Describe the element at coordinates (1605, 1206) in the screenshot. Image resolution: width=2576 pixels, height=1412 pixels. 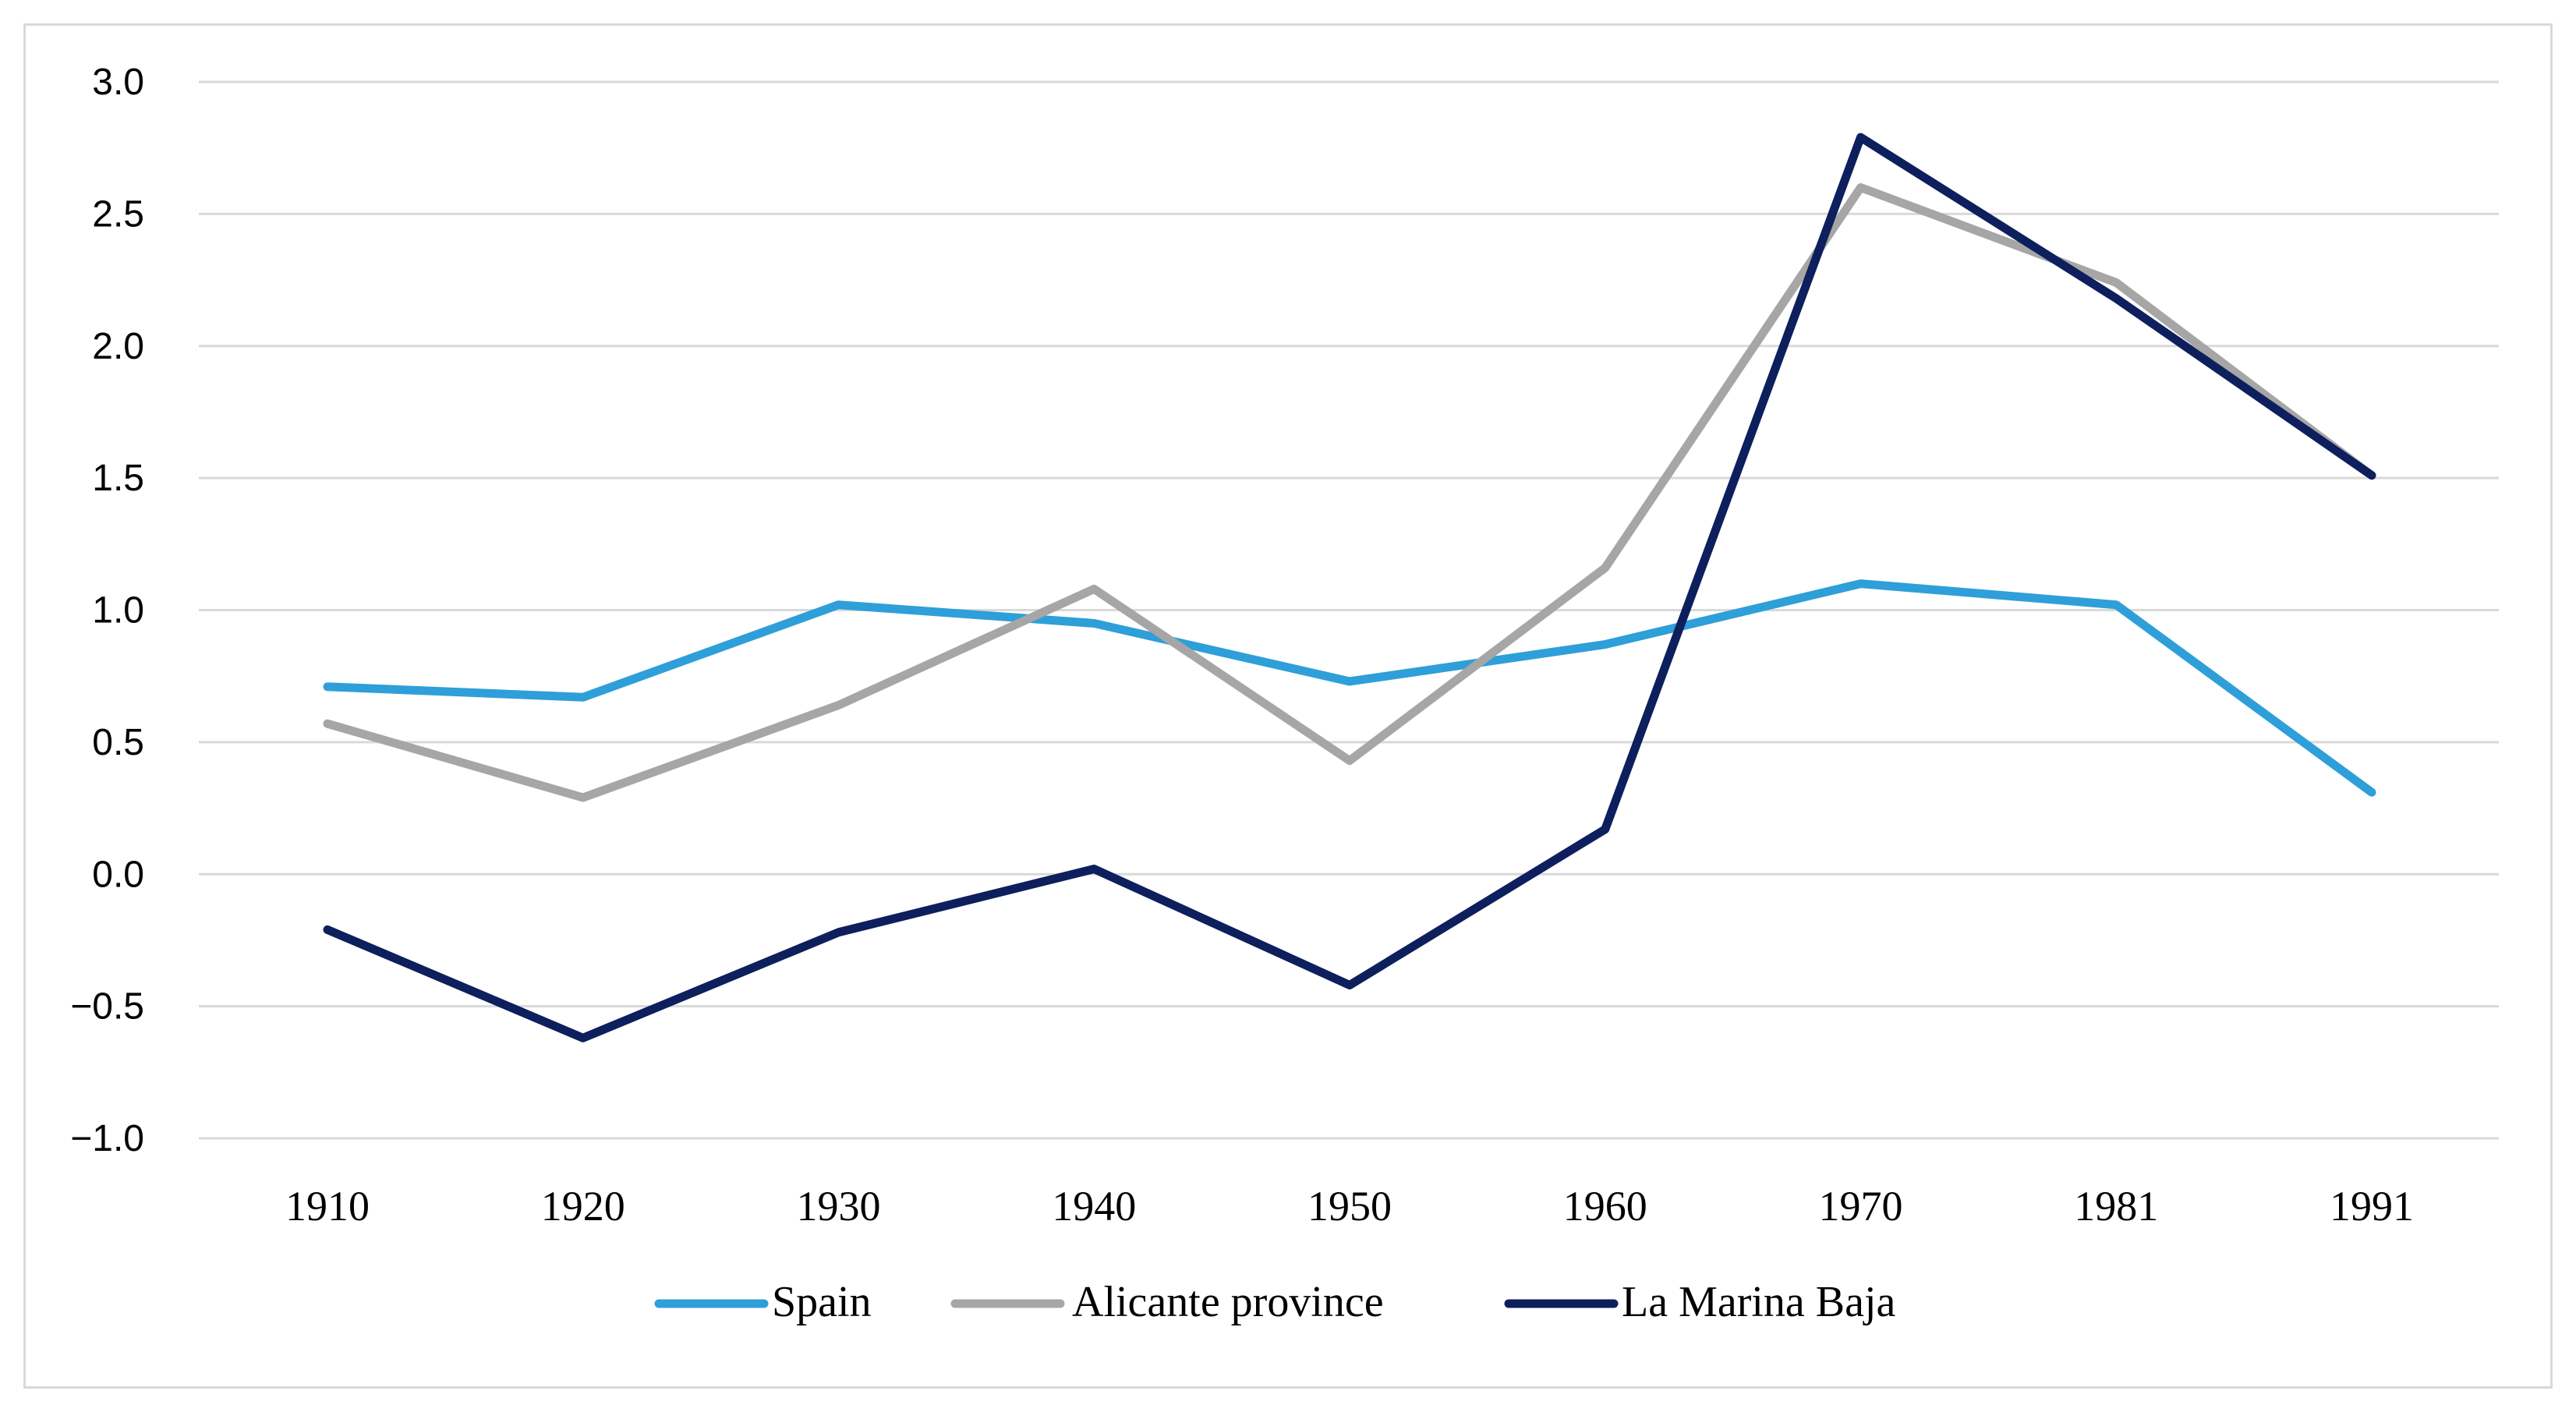
I see `x-tick-label: 1960` at that location.